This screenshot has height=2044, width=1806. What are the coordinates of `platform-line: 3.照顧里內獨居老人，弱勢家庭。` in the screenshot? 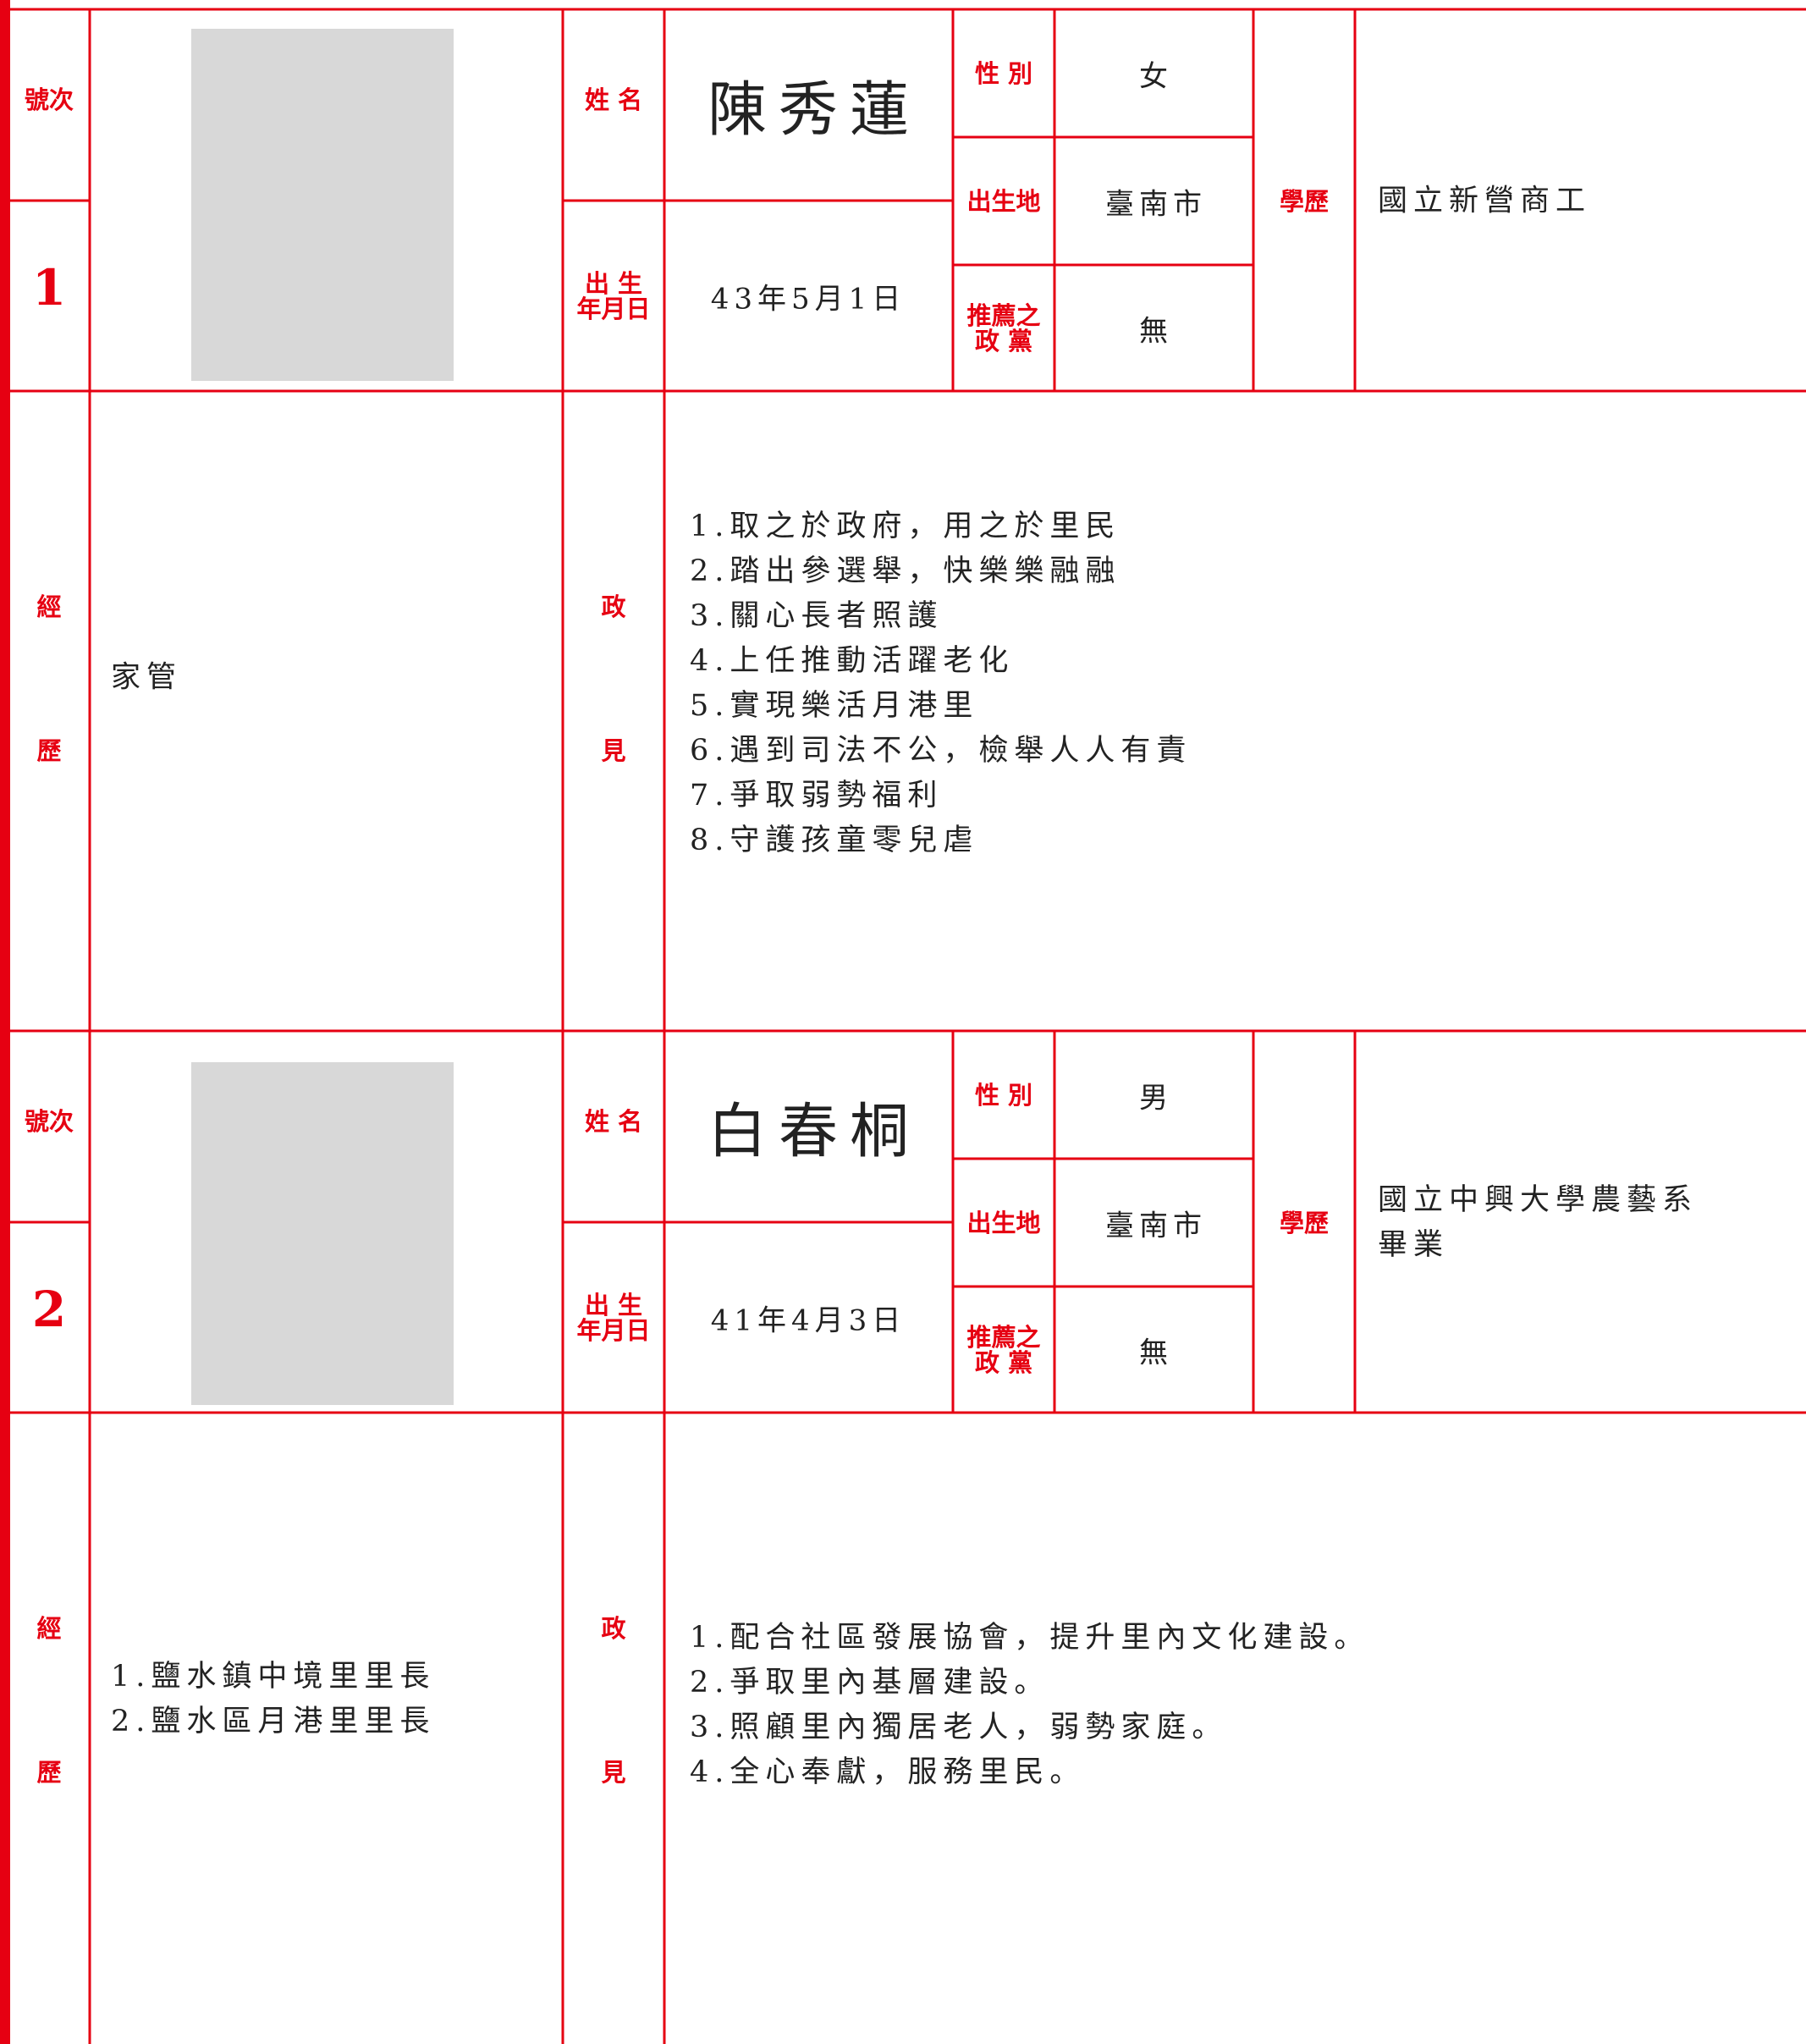 It's located at (959, 1727).